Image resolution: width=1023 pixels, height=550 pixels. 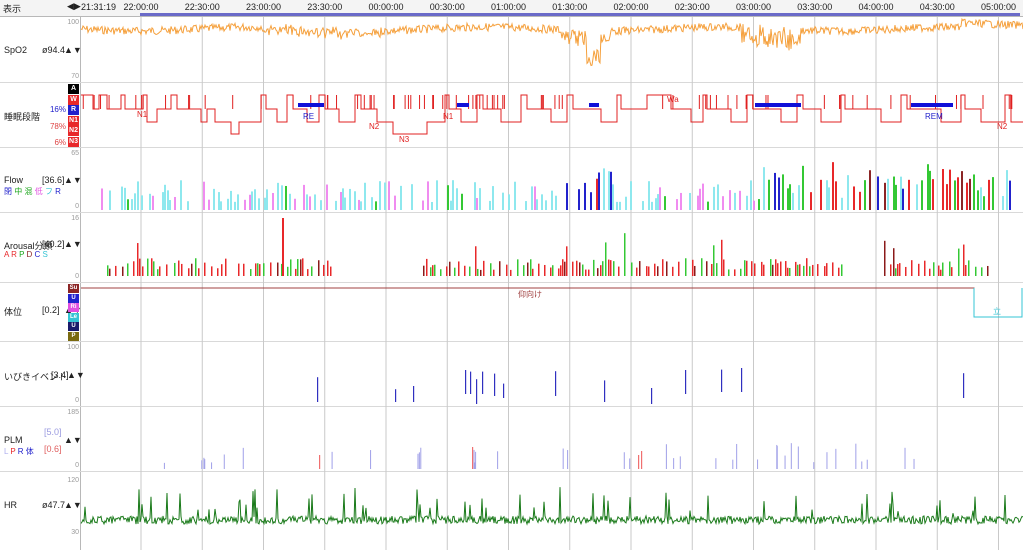 What do you see at coordinates (530, 294) in the screenshot?
I see `position-supine-label: 仰向け` at bounding box center [530, 294].